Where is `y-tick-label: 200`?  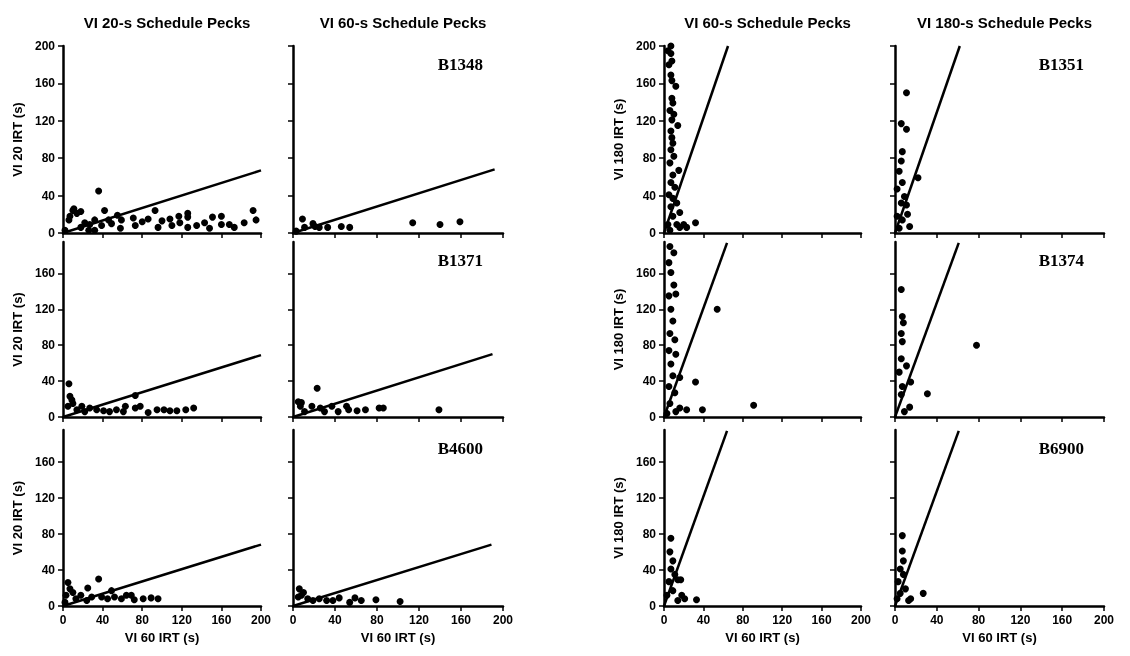 y-tick-label: 200 is located at coordinates (45, 46).